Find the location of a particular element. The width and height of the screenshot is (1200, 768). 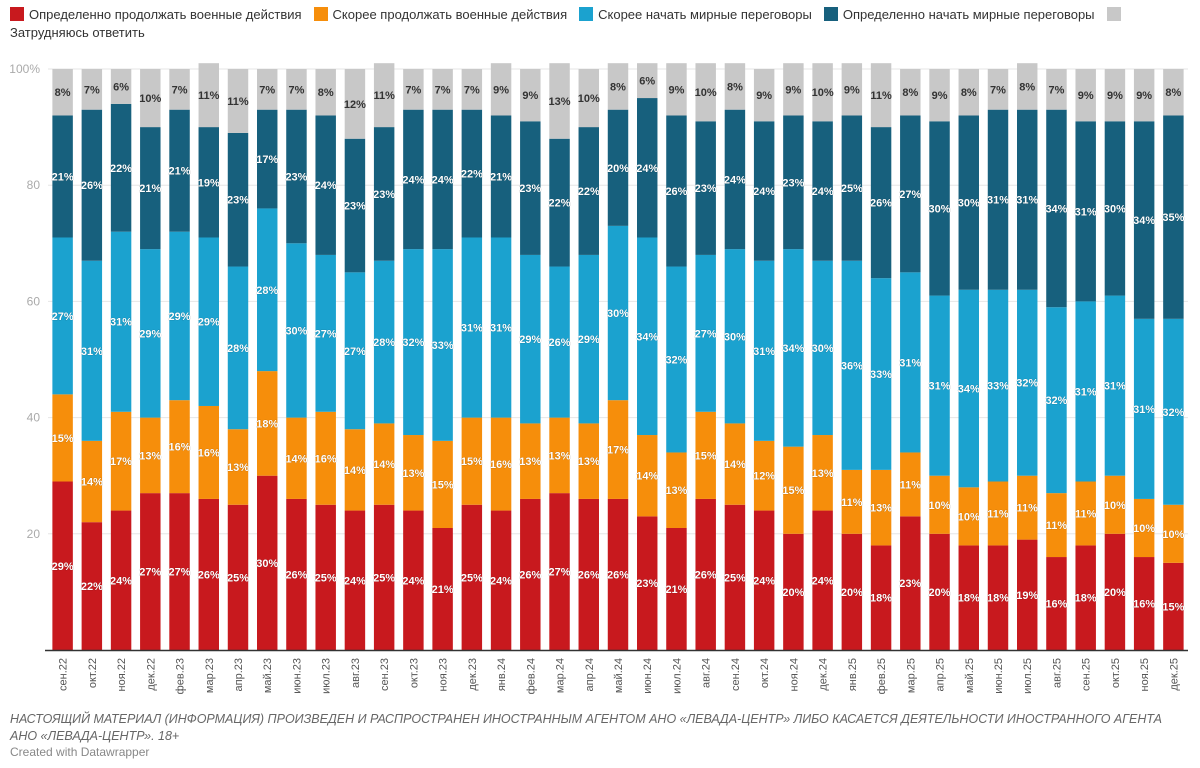

value-label: 28% is located at coordinates (238, 349).